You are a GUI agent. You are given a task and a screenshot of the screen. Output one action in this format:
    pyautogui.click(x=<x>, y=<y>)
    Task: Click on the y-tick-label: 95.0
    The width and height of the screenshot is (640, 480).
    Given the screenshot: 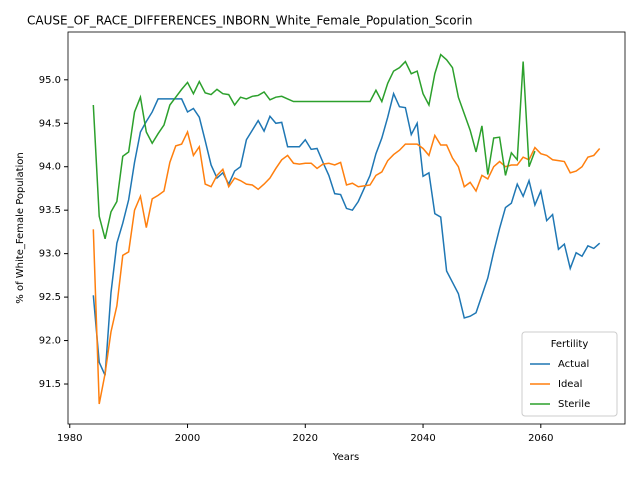 What is the action you would take?
    pyautogui.click(x=50, y=80)
    